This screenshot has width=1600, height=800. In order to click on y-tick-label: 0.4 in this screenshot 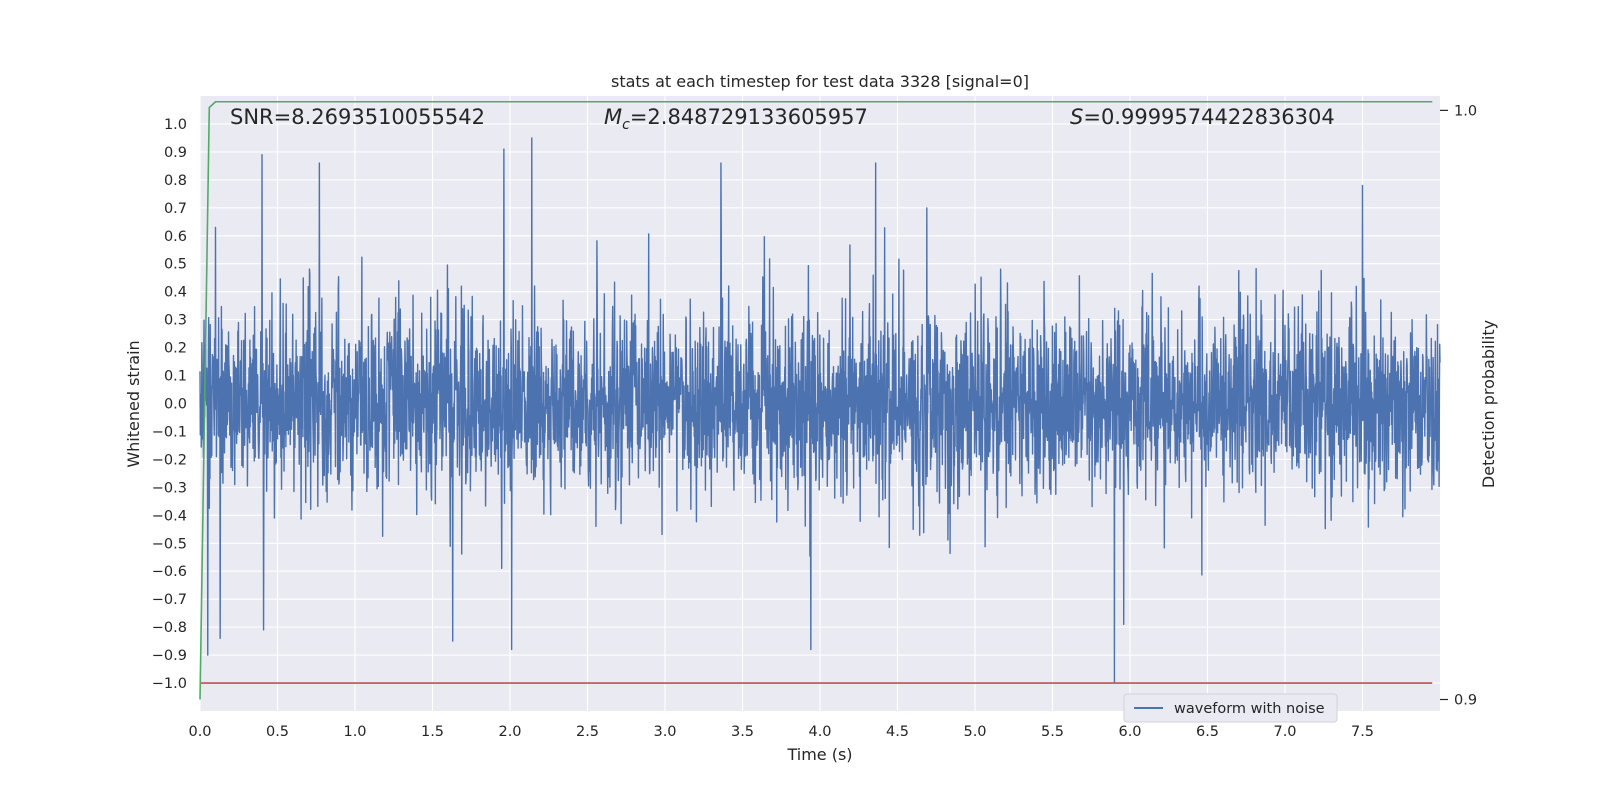, I will do `click(175, 293)`.